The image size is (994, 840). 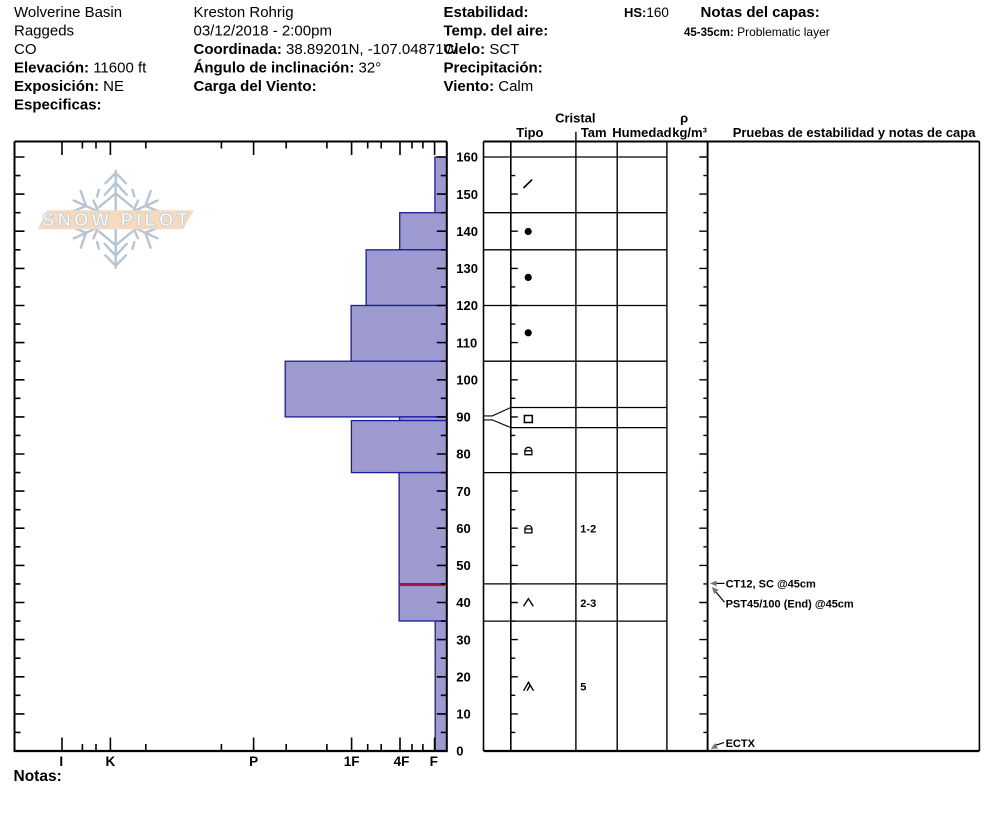 What do you see at coordinates (463, 454) in the screenshot?
I see `svg-text: 80` at bounding box center [463, 454].